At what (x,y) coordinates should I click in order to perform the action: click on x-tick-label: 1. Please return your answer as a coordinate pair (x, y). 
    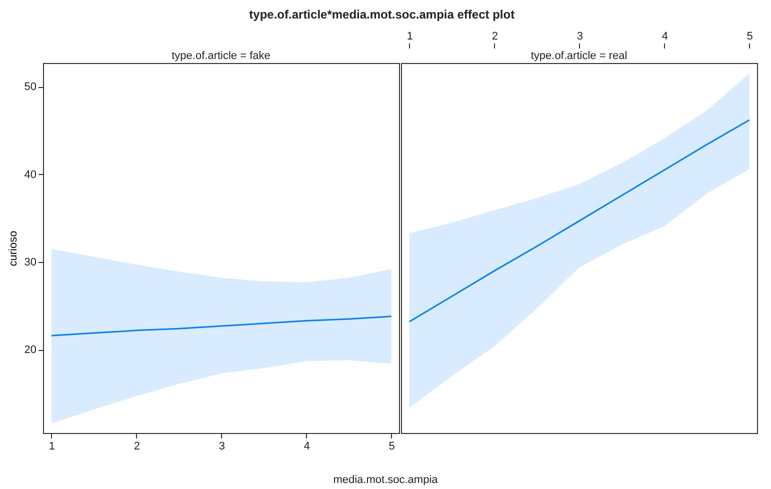
    Looking at the image, I should click on (52, 446).